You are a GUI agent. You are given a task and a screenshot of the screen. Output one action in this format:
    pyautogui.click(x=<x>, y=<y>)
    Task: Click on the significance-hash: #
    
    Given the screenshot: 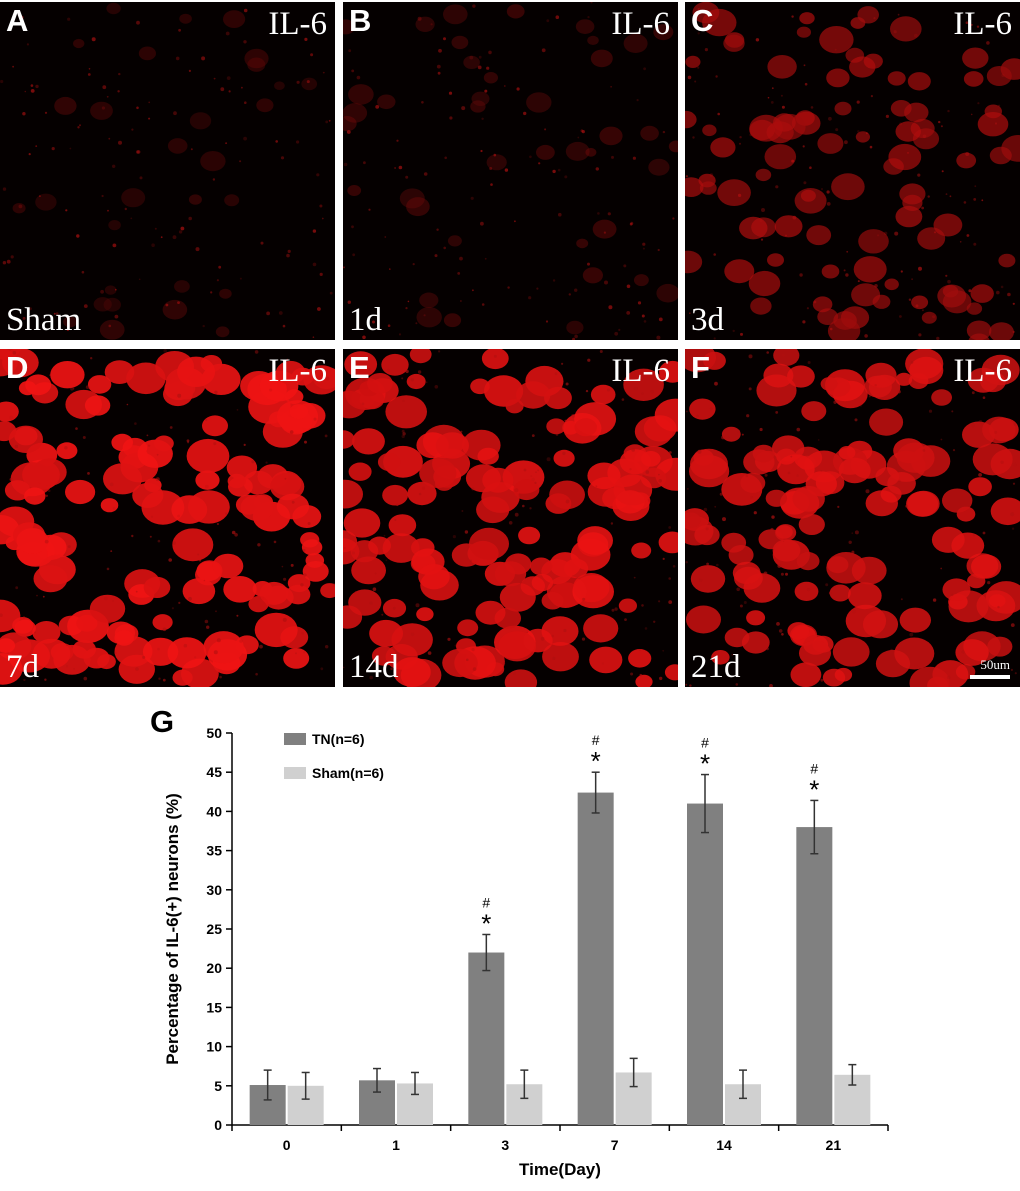 What is the action you would take?
    pyautogui.click(x=486, y=902)
    